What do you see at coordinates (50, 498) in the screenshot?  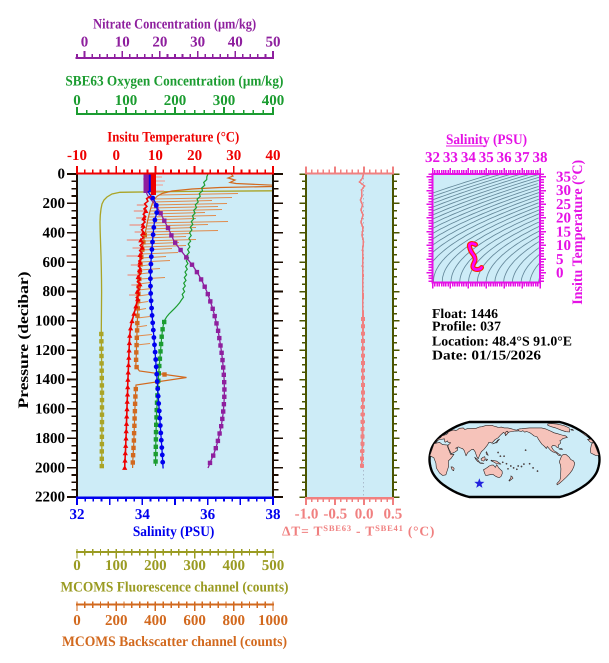 I see `svg-text: 2200` at bounding box center [50, 498].